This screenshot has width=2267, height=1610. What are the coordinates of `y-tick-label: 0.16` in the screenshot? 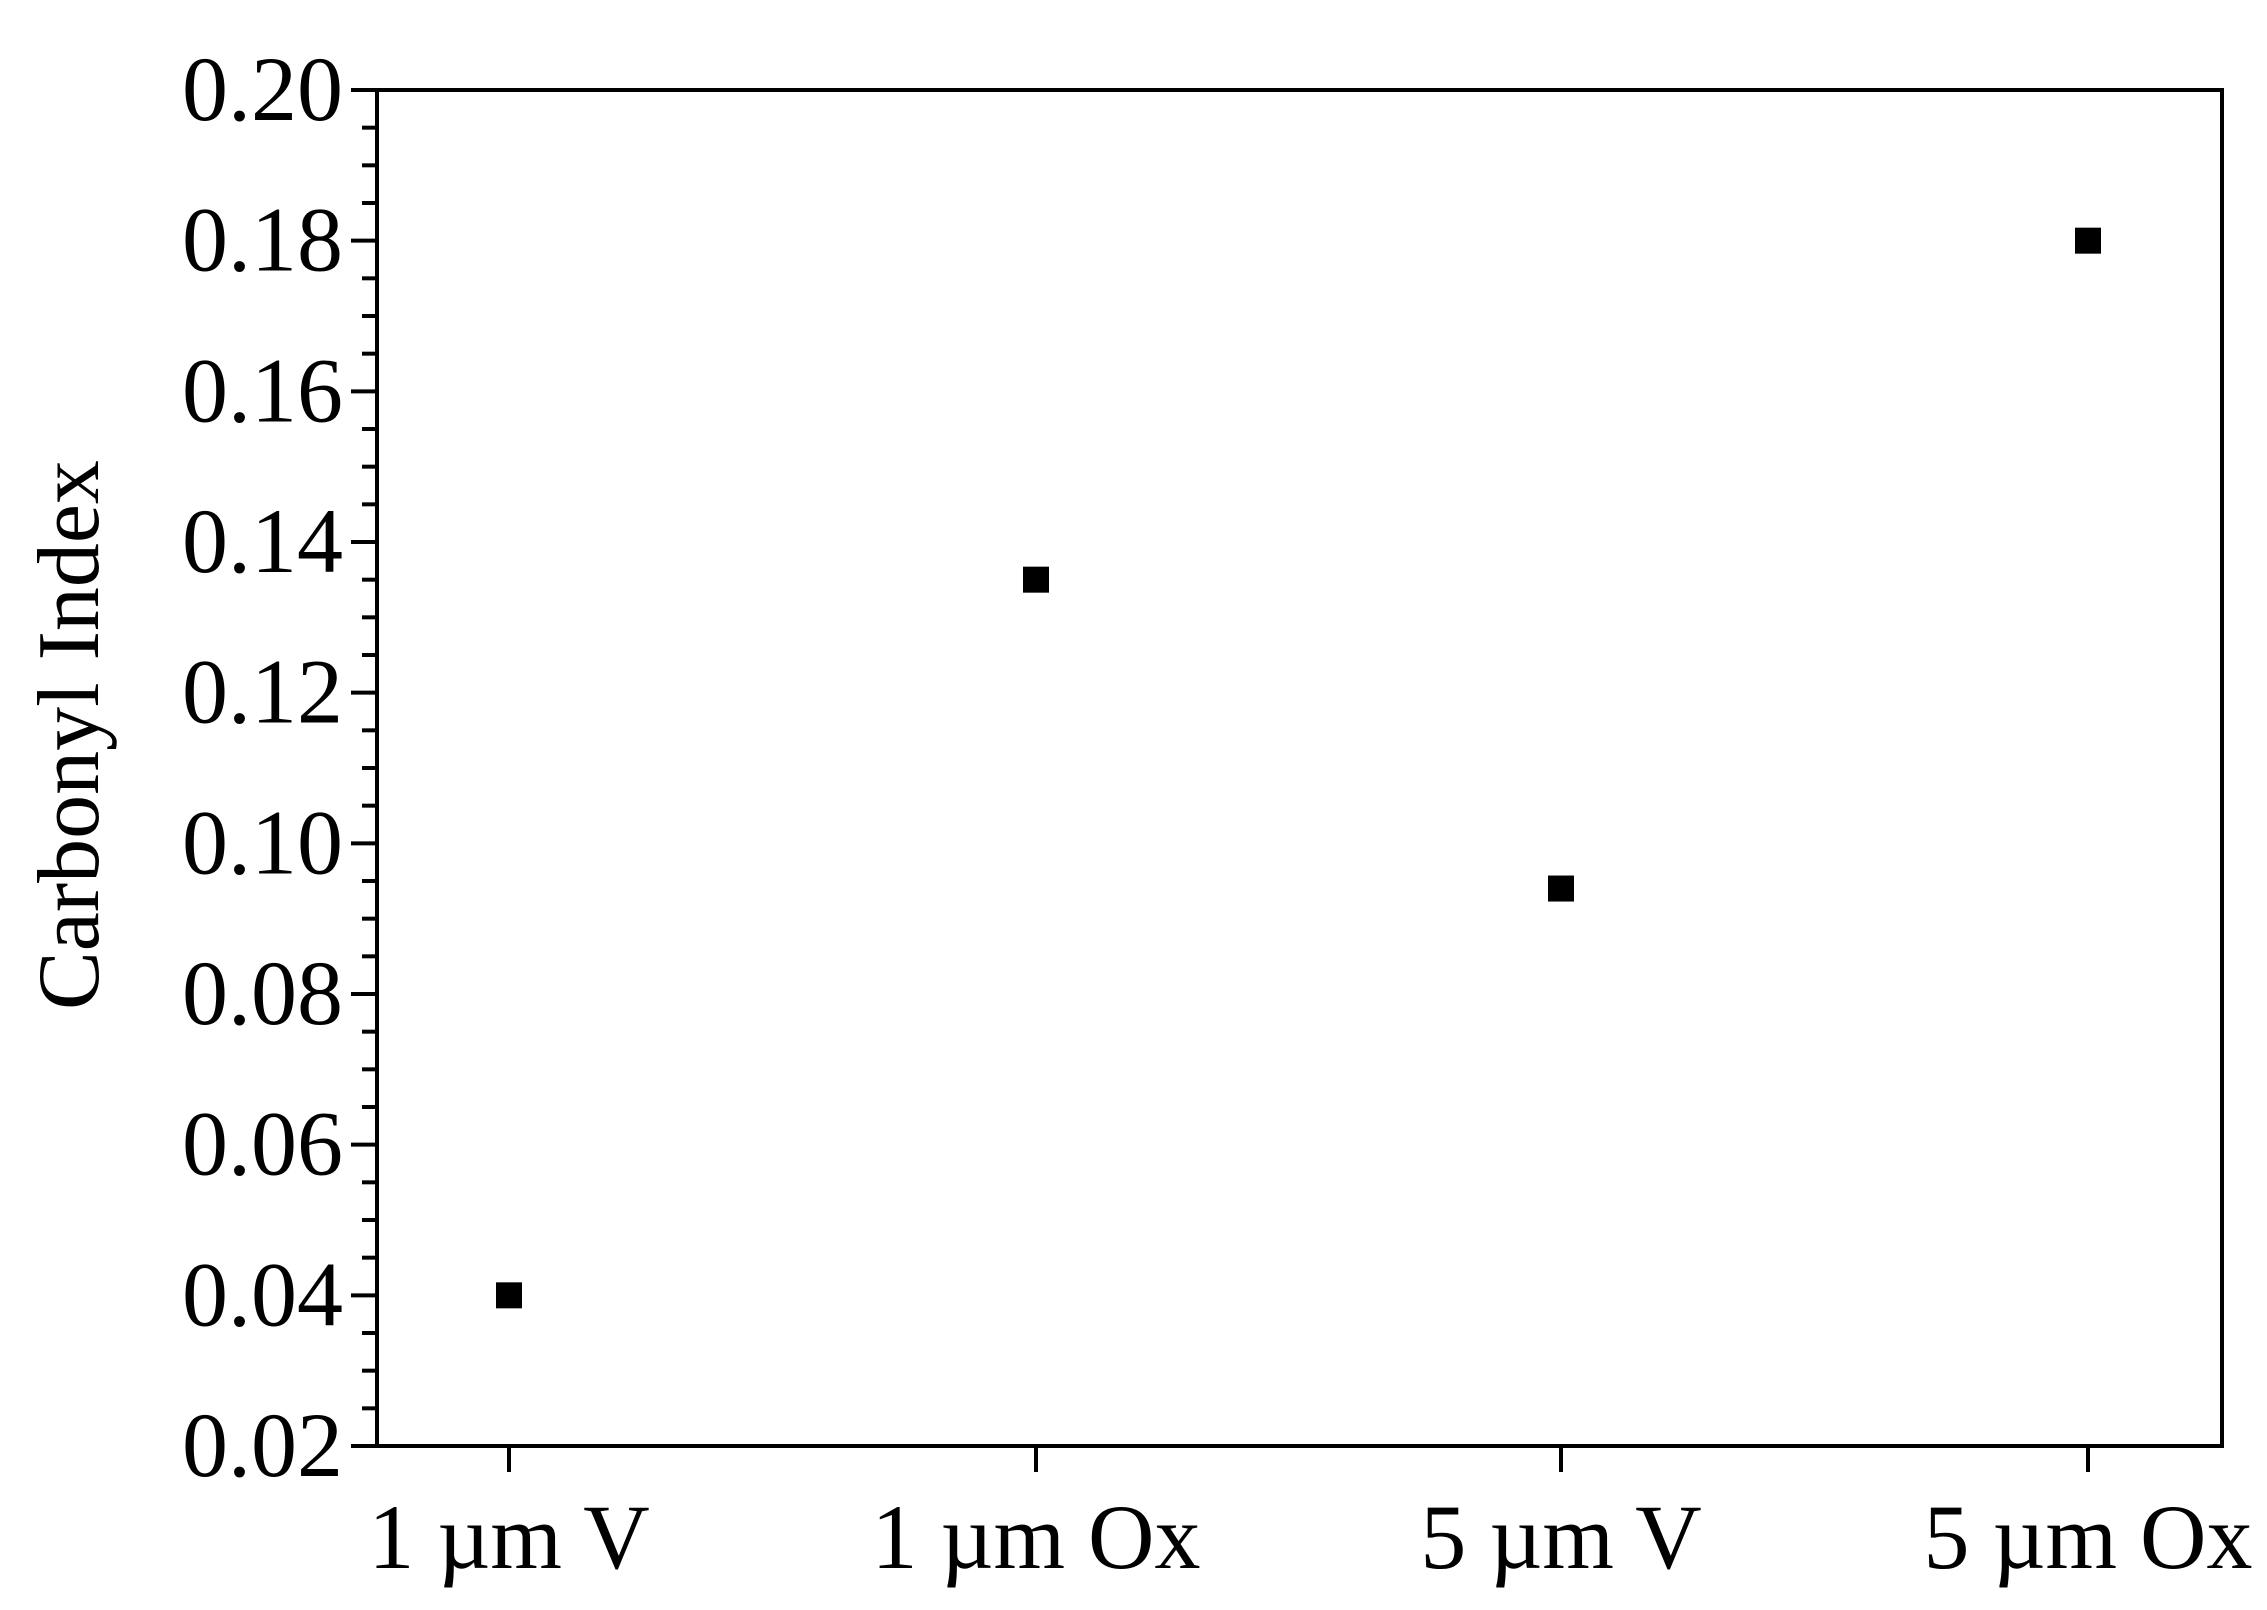 It's located at (262, 390).